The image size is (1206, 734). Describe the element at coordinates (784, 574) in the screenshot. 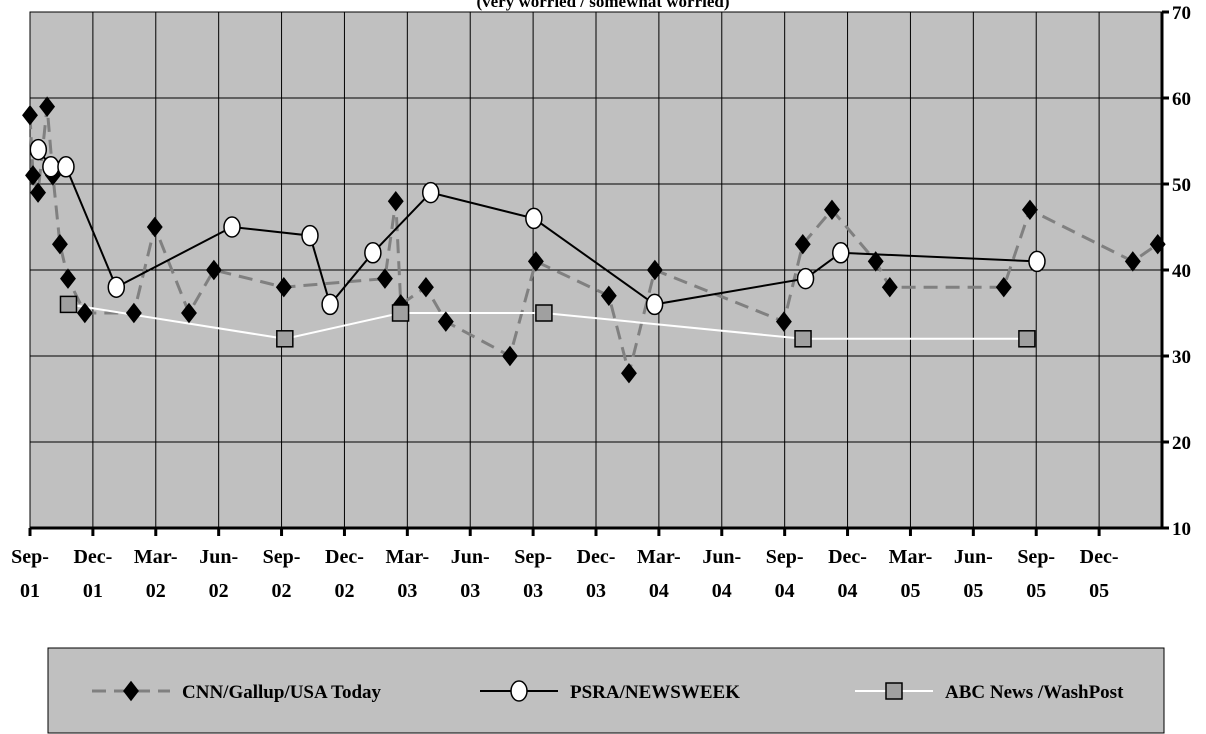

I see `x-tick-label: Sep-04` at that location.